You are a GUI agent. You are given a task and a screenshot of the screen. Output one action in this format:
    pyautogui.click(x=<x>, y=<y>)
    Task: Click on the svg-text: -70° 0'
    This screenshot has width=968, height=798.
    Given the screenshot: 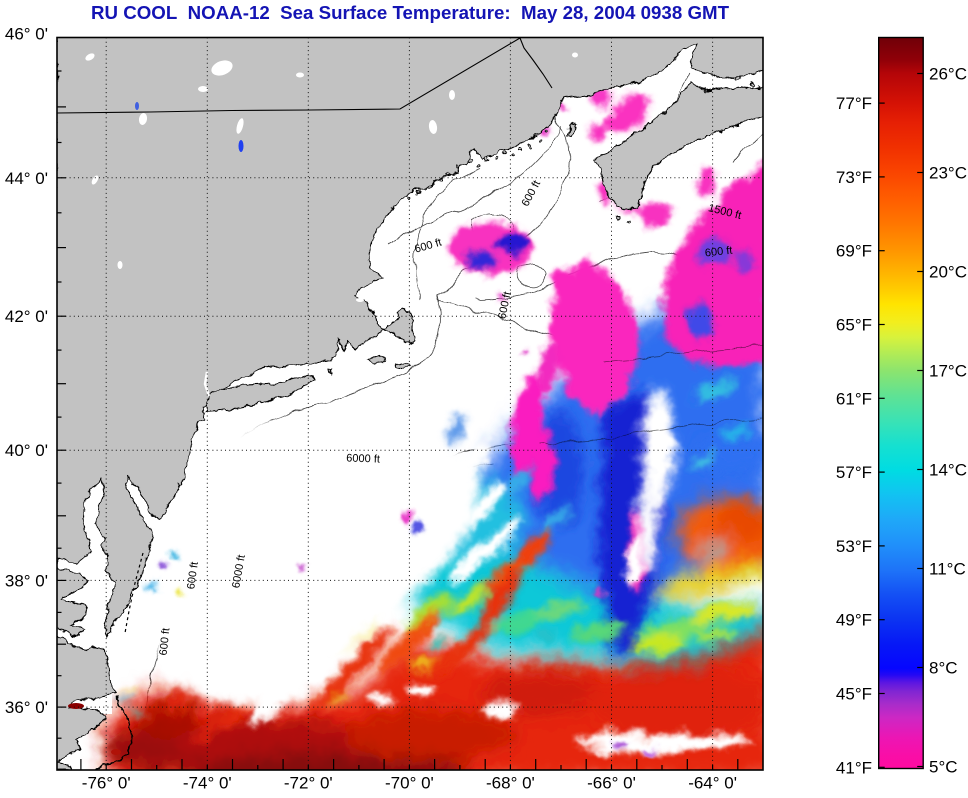 What is the action you would take?
    pyautogui.click(x=409, y=783)
    